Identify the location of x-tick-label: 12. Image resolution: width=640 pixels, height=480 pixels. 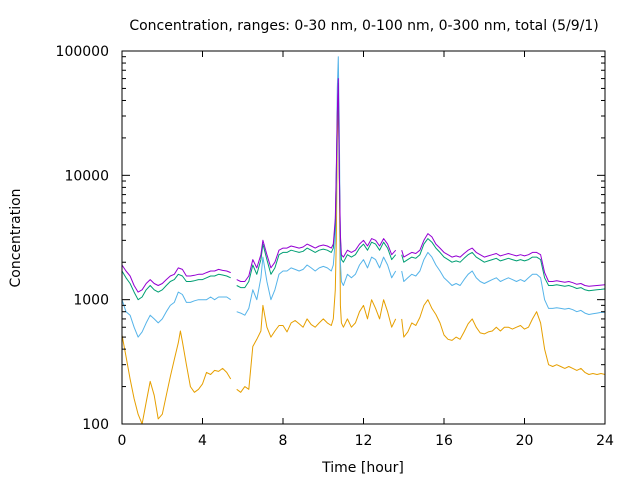
(364, 441).